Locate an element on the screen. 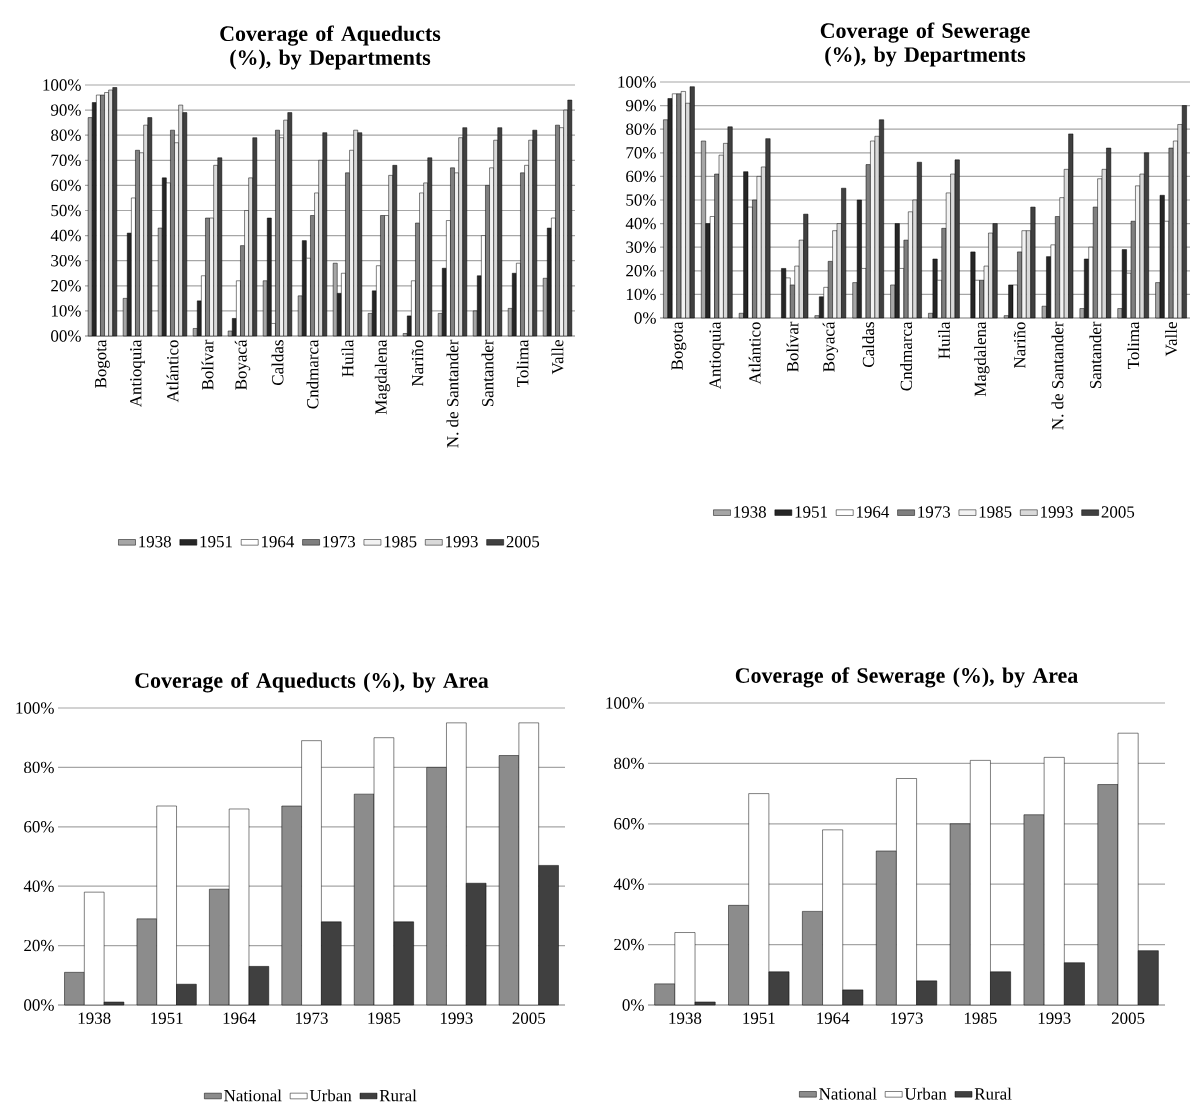 This screenshot has width=1196, height=1107. y-tick-label: 90% is located at coordinates (640, 106).